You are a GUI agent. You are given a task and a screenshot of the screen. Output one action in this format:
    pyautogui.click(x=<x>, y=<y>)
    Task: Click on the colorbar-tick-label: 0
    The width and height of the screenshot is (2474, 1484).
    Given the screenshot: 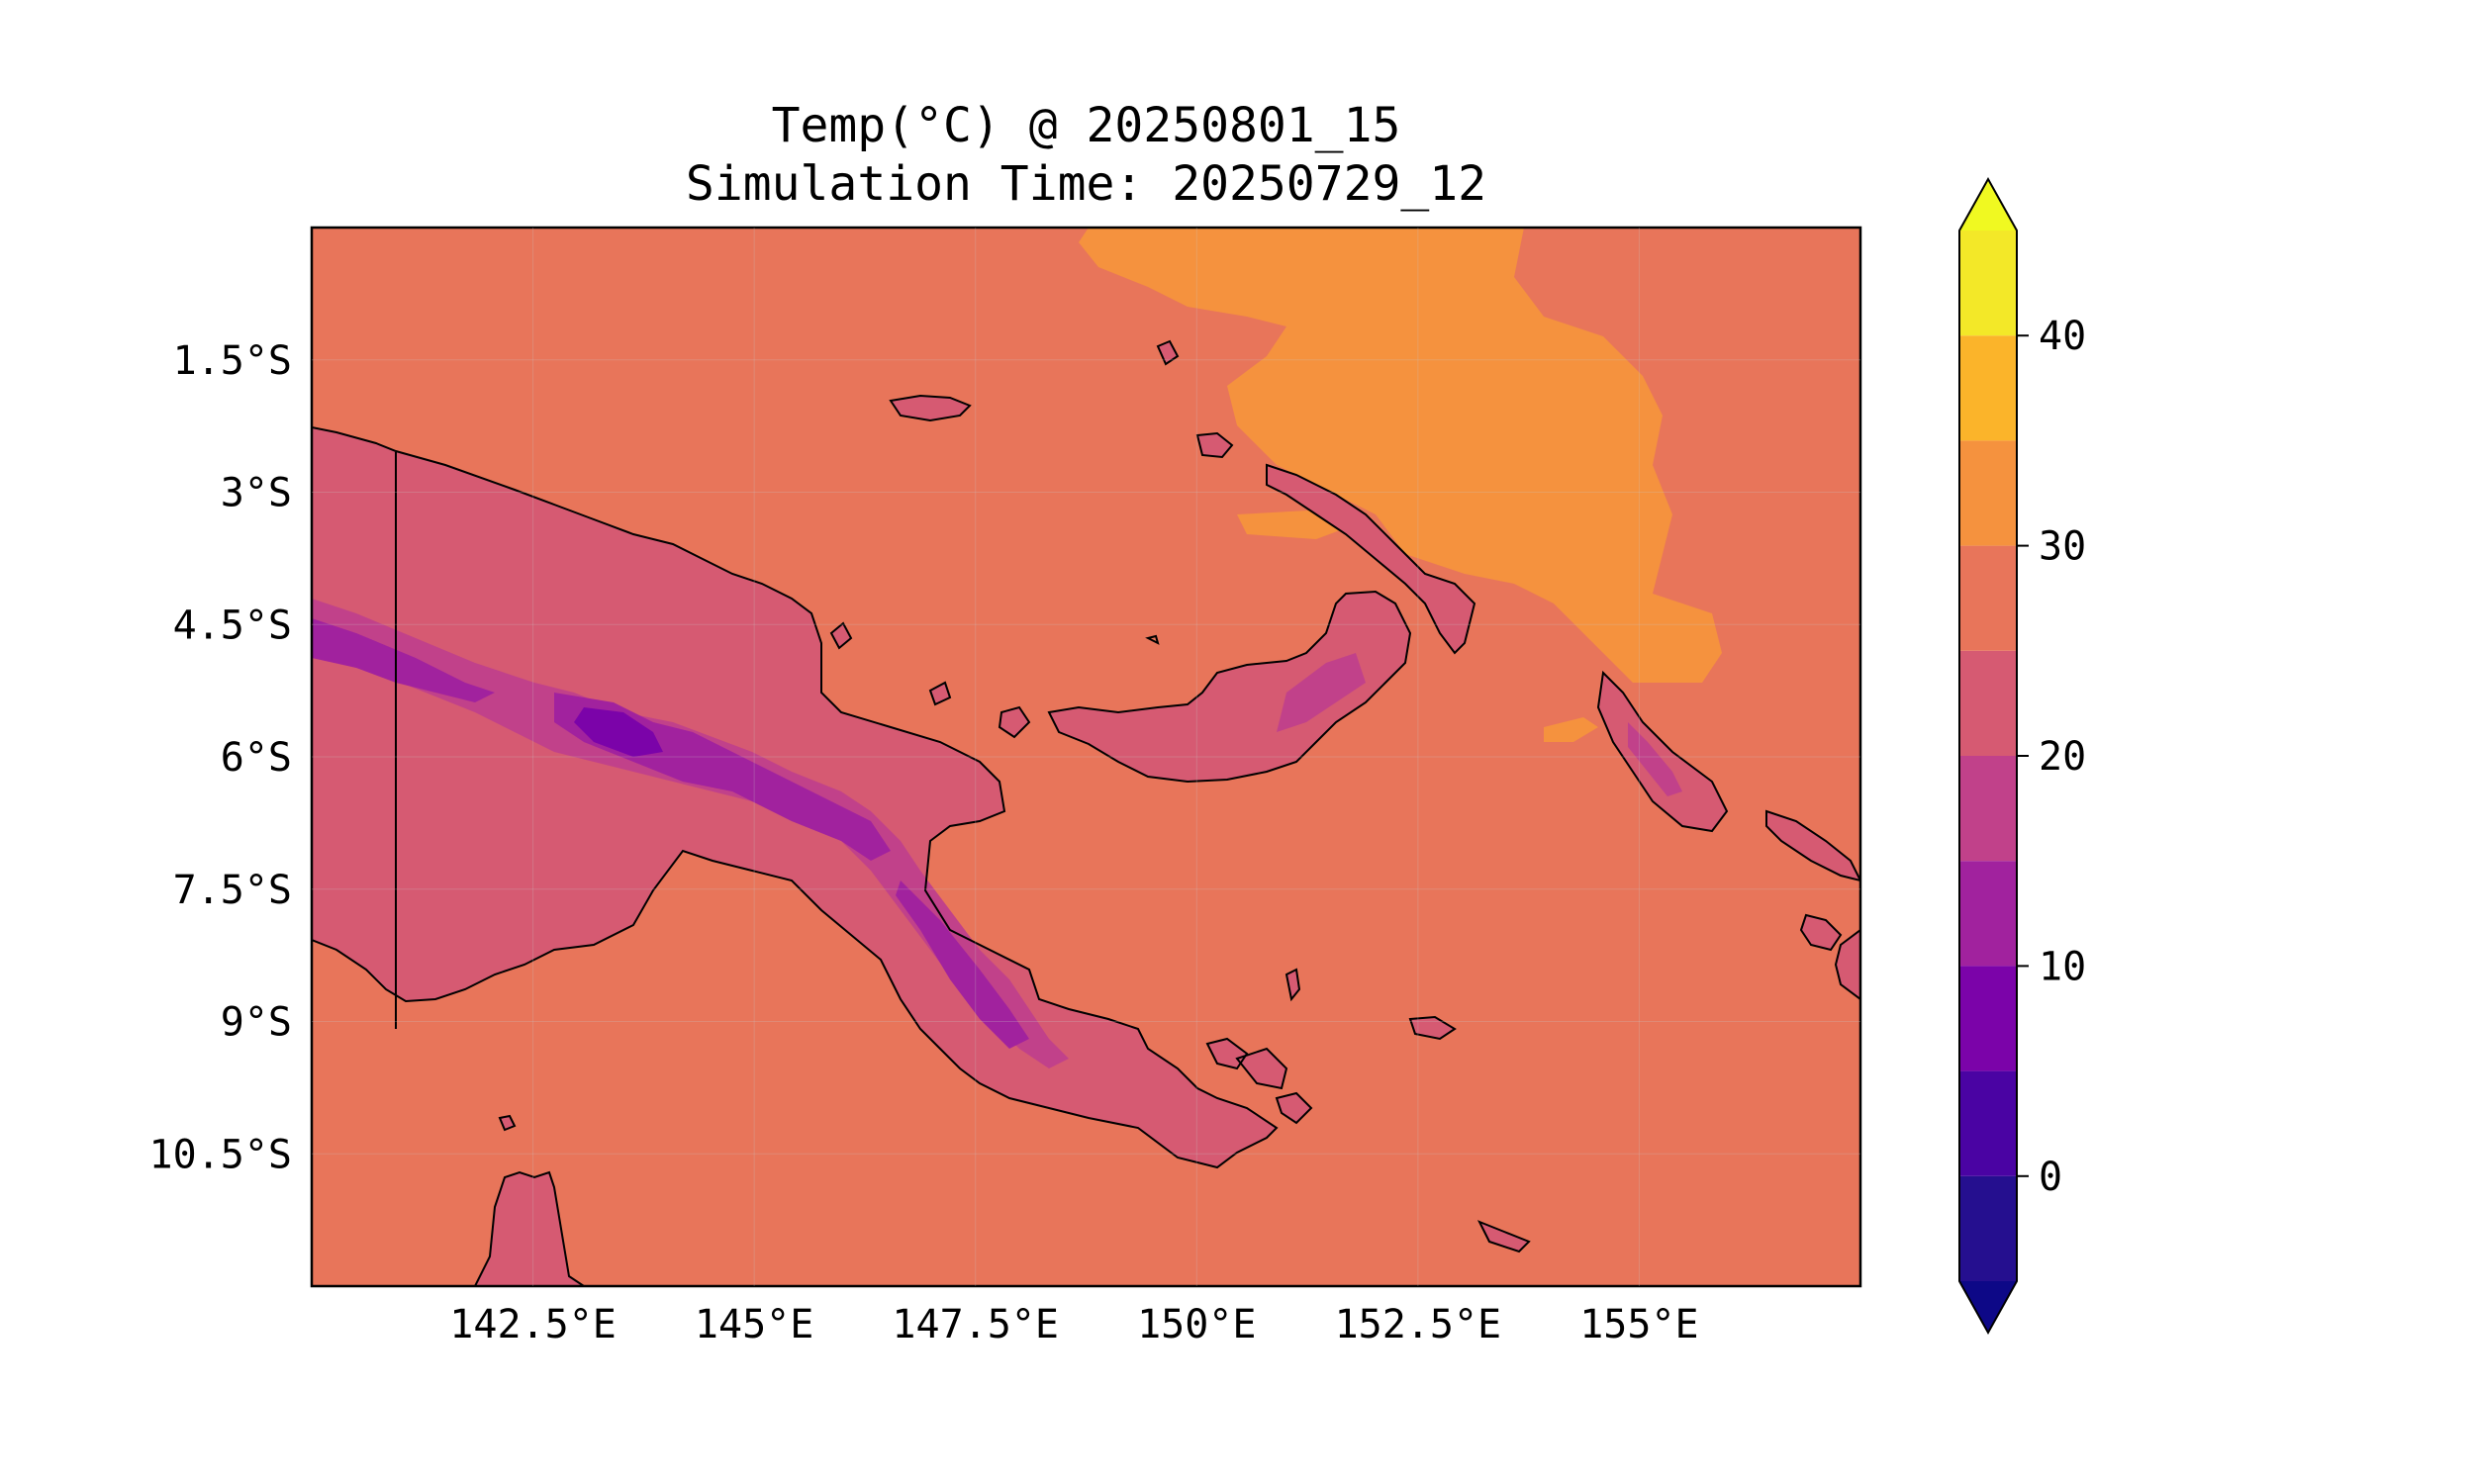 What is the action you would take?
    pyautogui.click(x=2050, y=1177)
    